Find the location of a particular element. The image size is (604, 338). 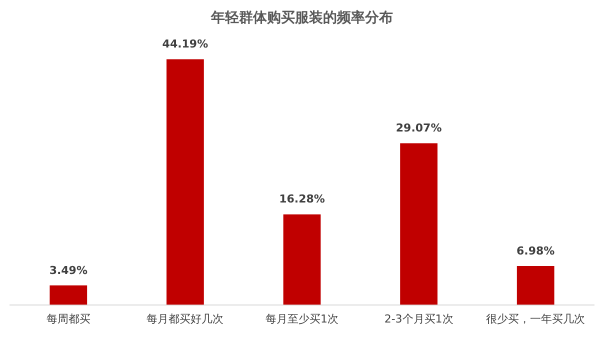

data-label: 44.19% is located at coordinates (185, 44).